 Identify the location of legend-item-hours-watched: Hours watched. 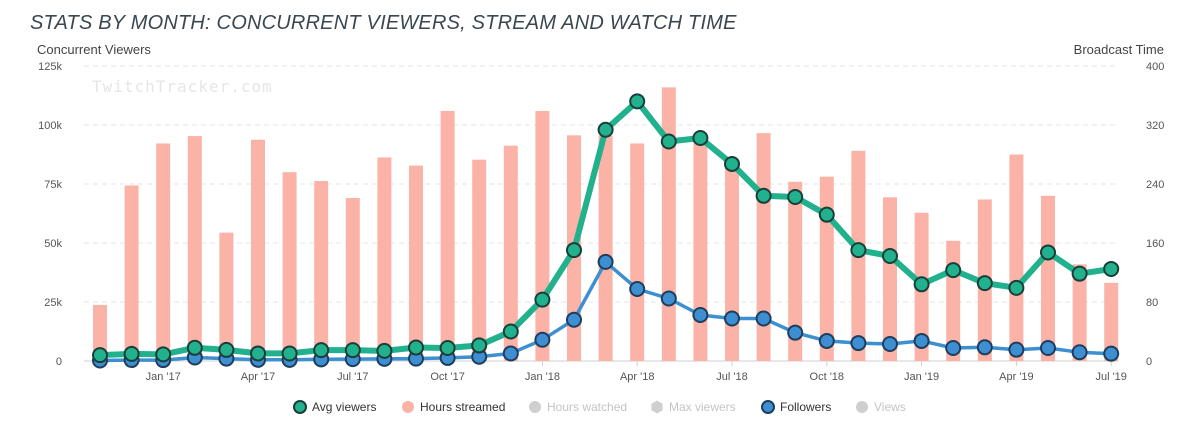
(587, 407).